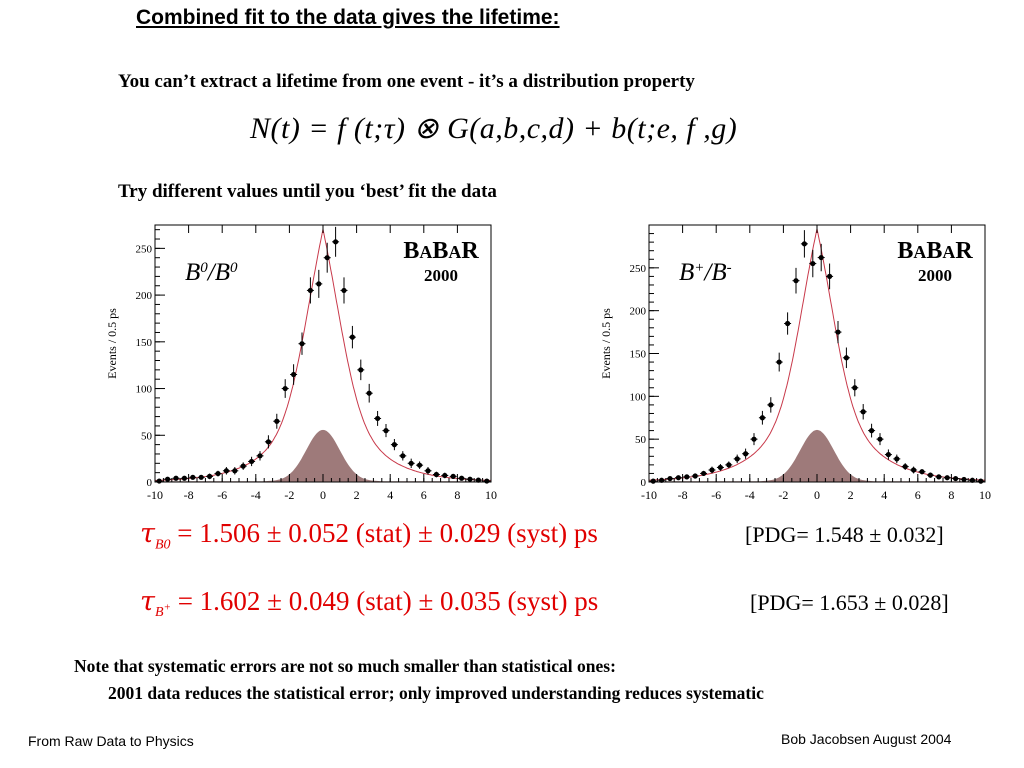 The image size is (1024, 768). What do you see at coordinates (729, 268) in the screenshot?
I see `channel-label-sup: -` at bounding box center [729, 268].